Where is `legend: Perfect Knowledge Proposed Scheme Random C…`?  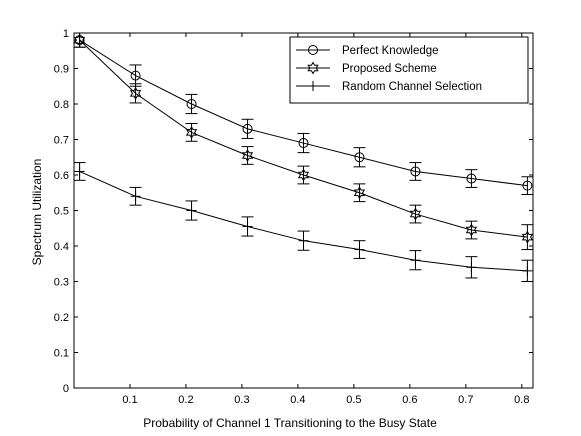
legend: Perfect Knowledge Proposed Scheme Random C… is located at coordinates (409, 70).